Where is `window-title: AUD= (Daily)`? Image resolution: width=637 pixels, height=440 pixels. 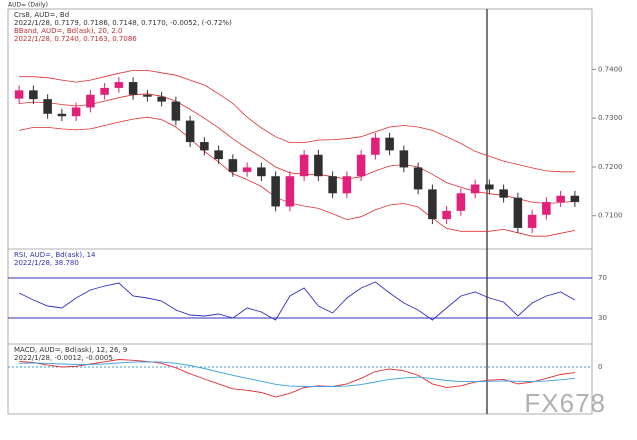 window-title: AUD= (Daily) is located at coordinates (28, 5).